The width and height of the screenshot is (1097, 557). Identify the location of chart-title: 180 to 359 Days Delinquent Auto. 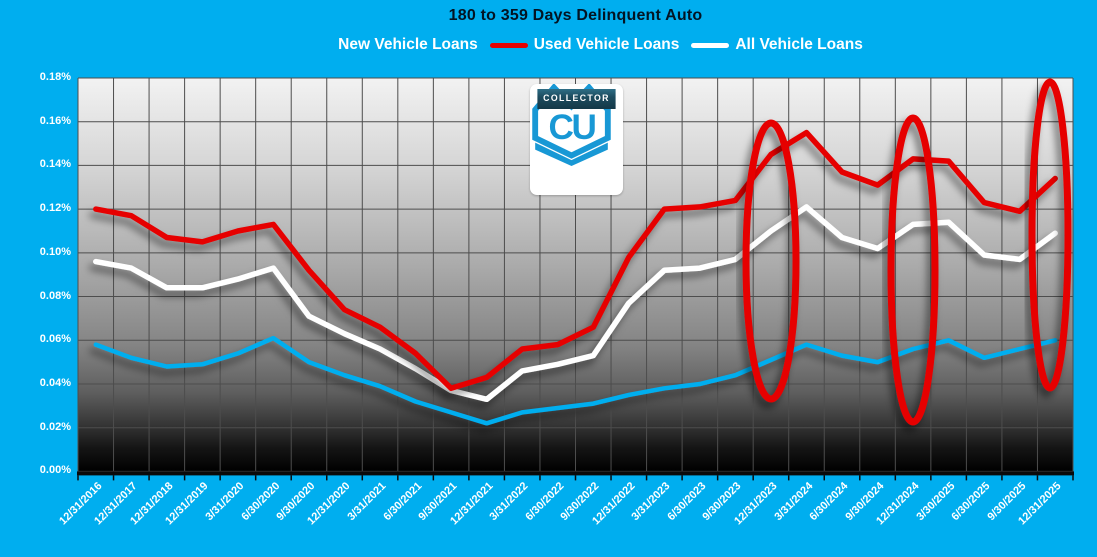
(575, 15).